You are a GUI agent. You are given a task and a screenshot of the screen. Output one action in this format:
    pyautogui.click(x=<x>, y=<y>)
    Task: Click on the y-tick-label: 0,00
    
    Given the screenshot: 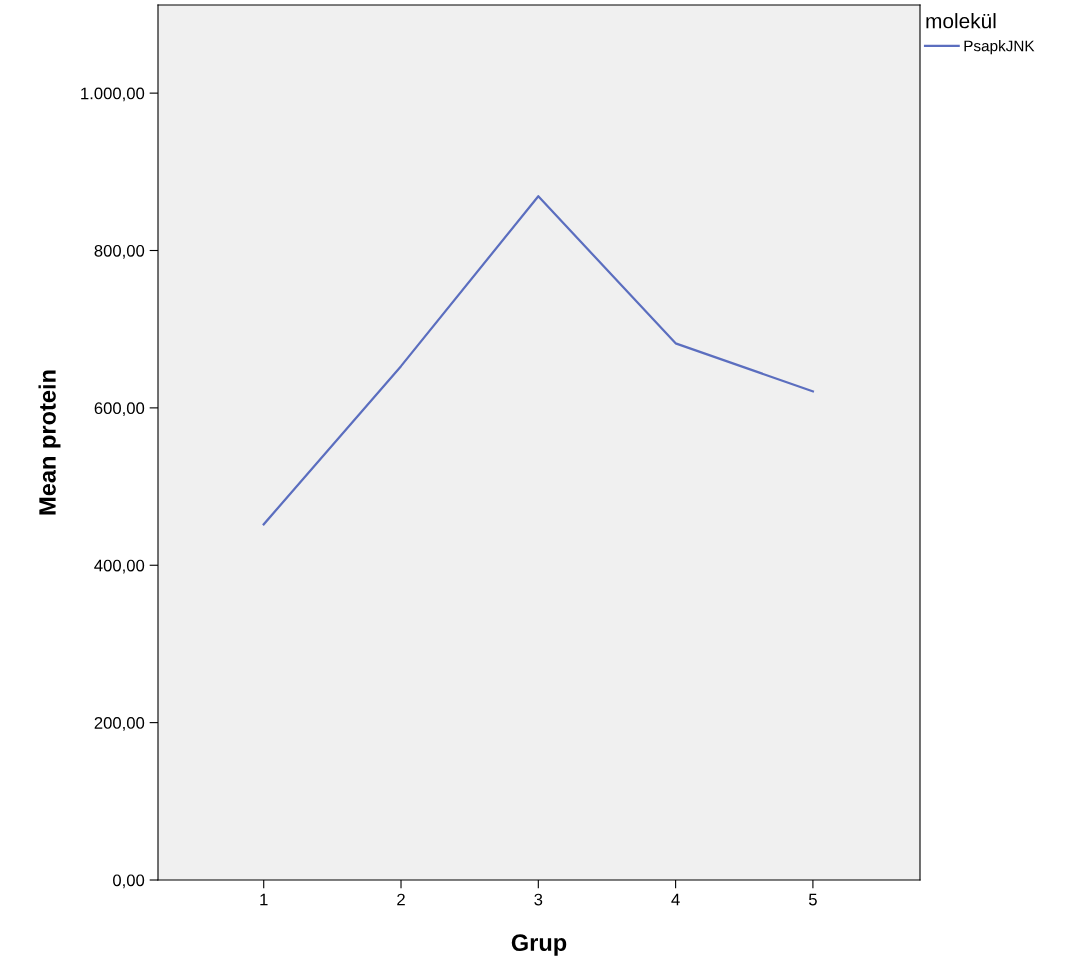 What is the action you would take?
    pyautogui.click(x=129, y=881)
    